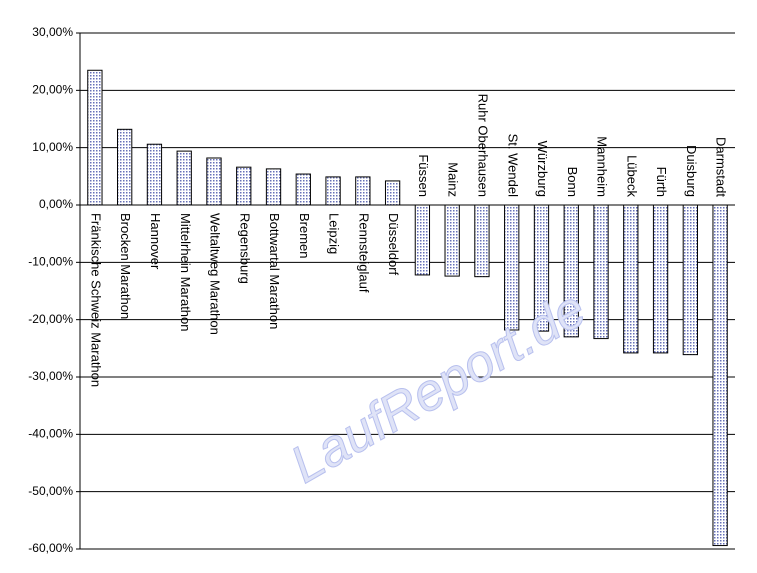 Image resolution: width=757 pixels, height=573 pixels. I want to click on y-tick-label: 10,00%, so click(52, 147).